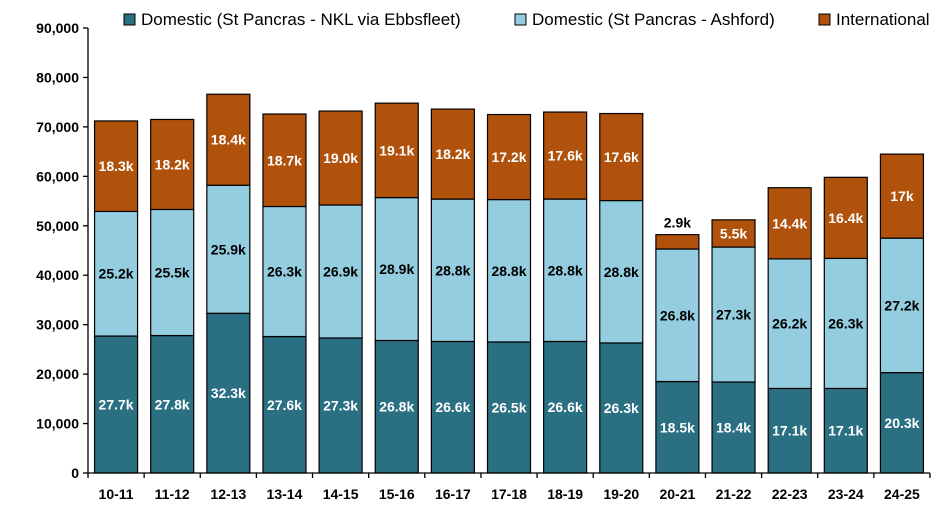 Image resolution: width=948 pixels, height=521 pixels. I want to click on y-tick-label: 40,000, so click(57, 275).